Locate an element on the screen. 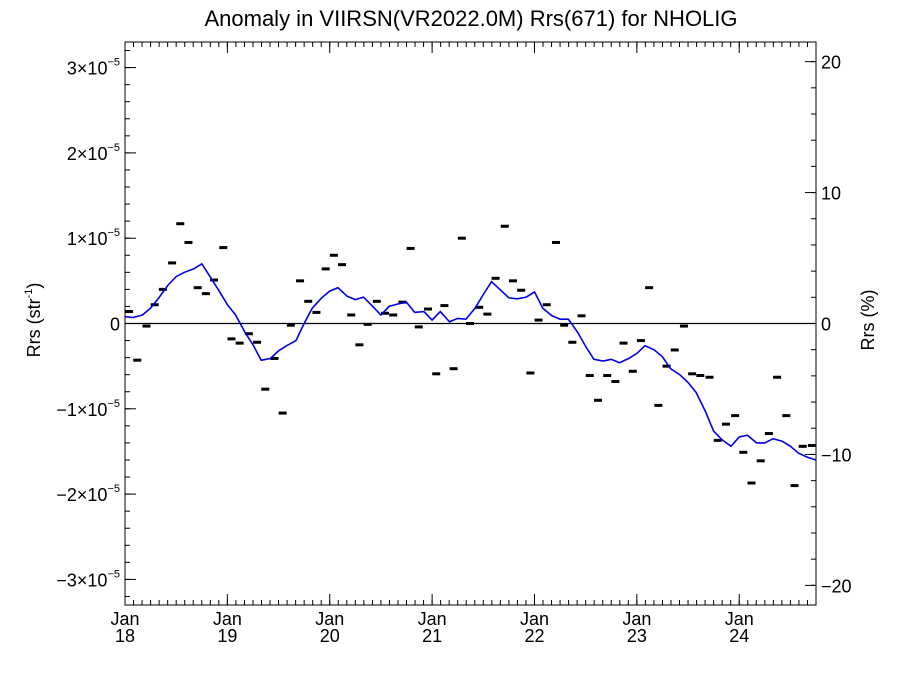 The width and height of the screenshot is (900, 675). y-axis-left-label-close: ) is located at coordinates (34, 286).